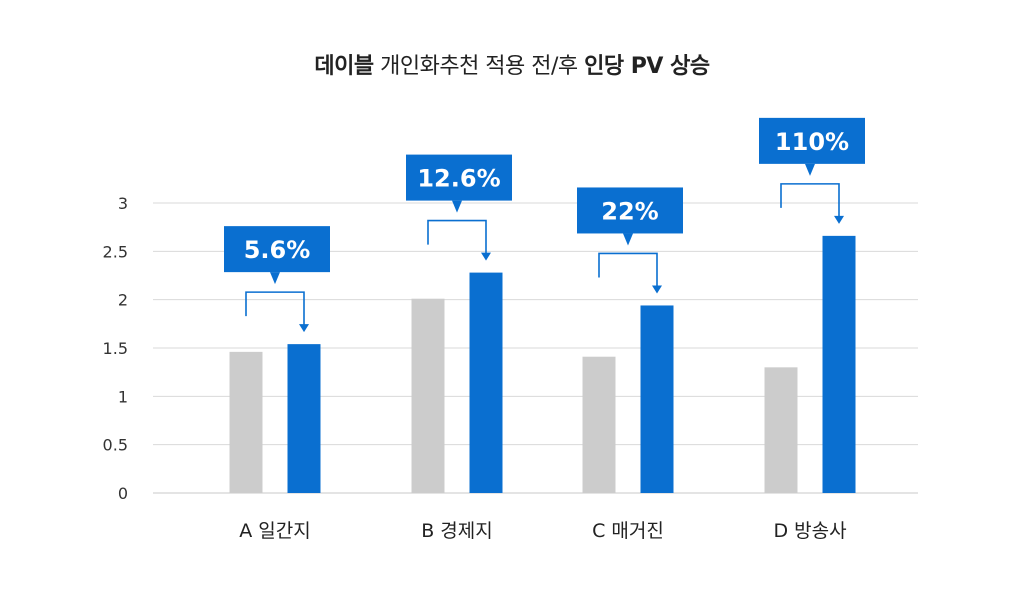 The image size is (1024, 600). I want to click on category-label: B 경제지, so click(457, 531).